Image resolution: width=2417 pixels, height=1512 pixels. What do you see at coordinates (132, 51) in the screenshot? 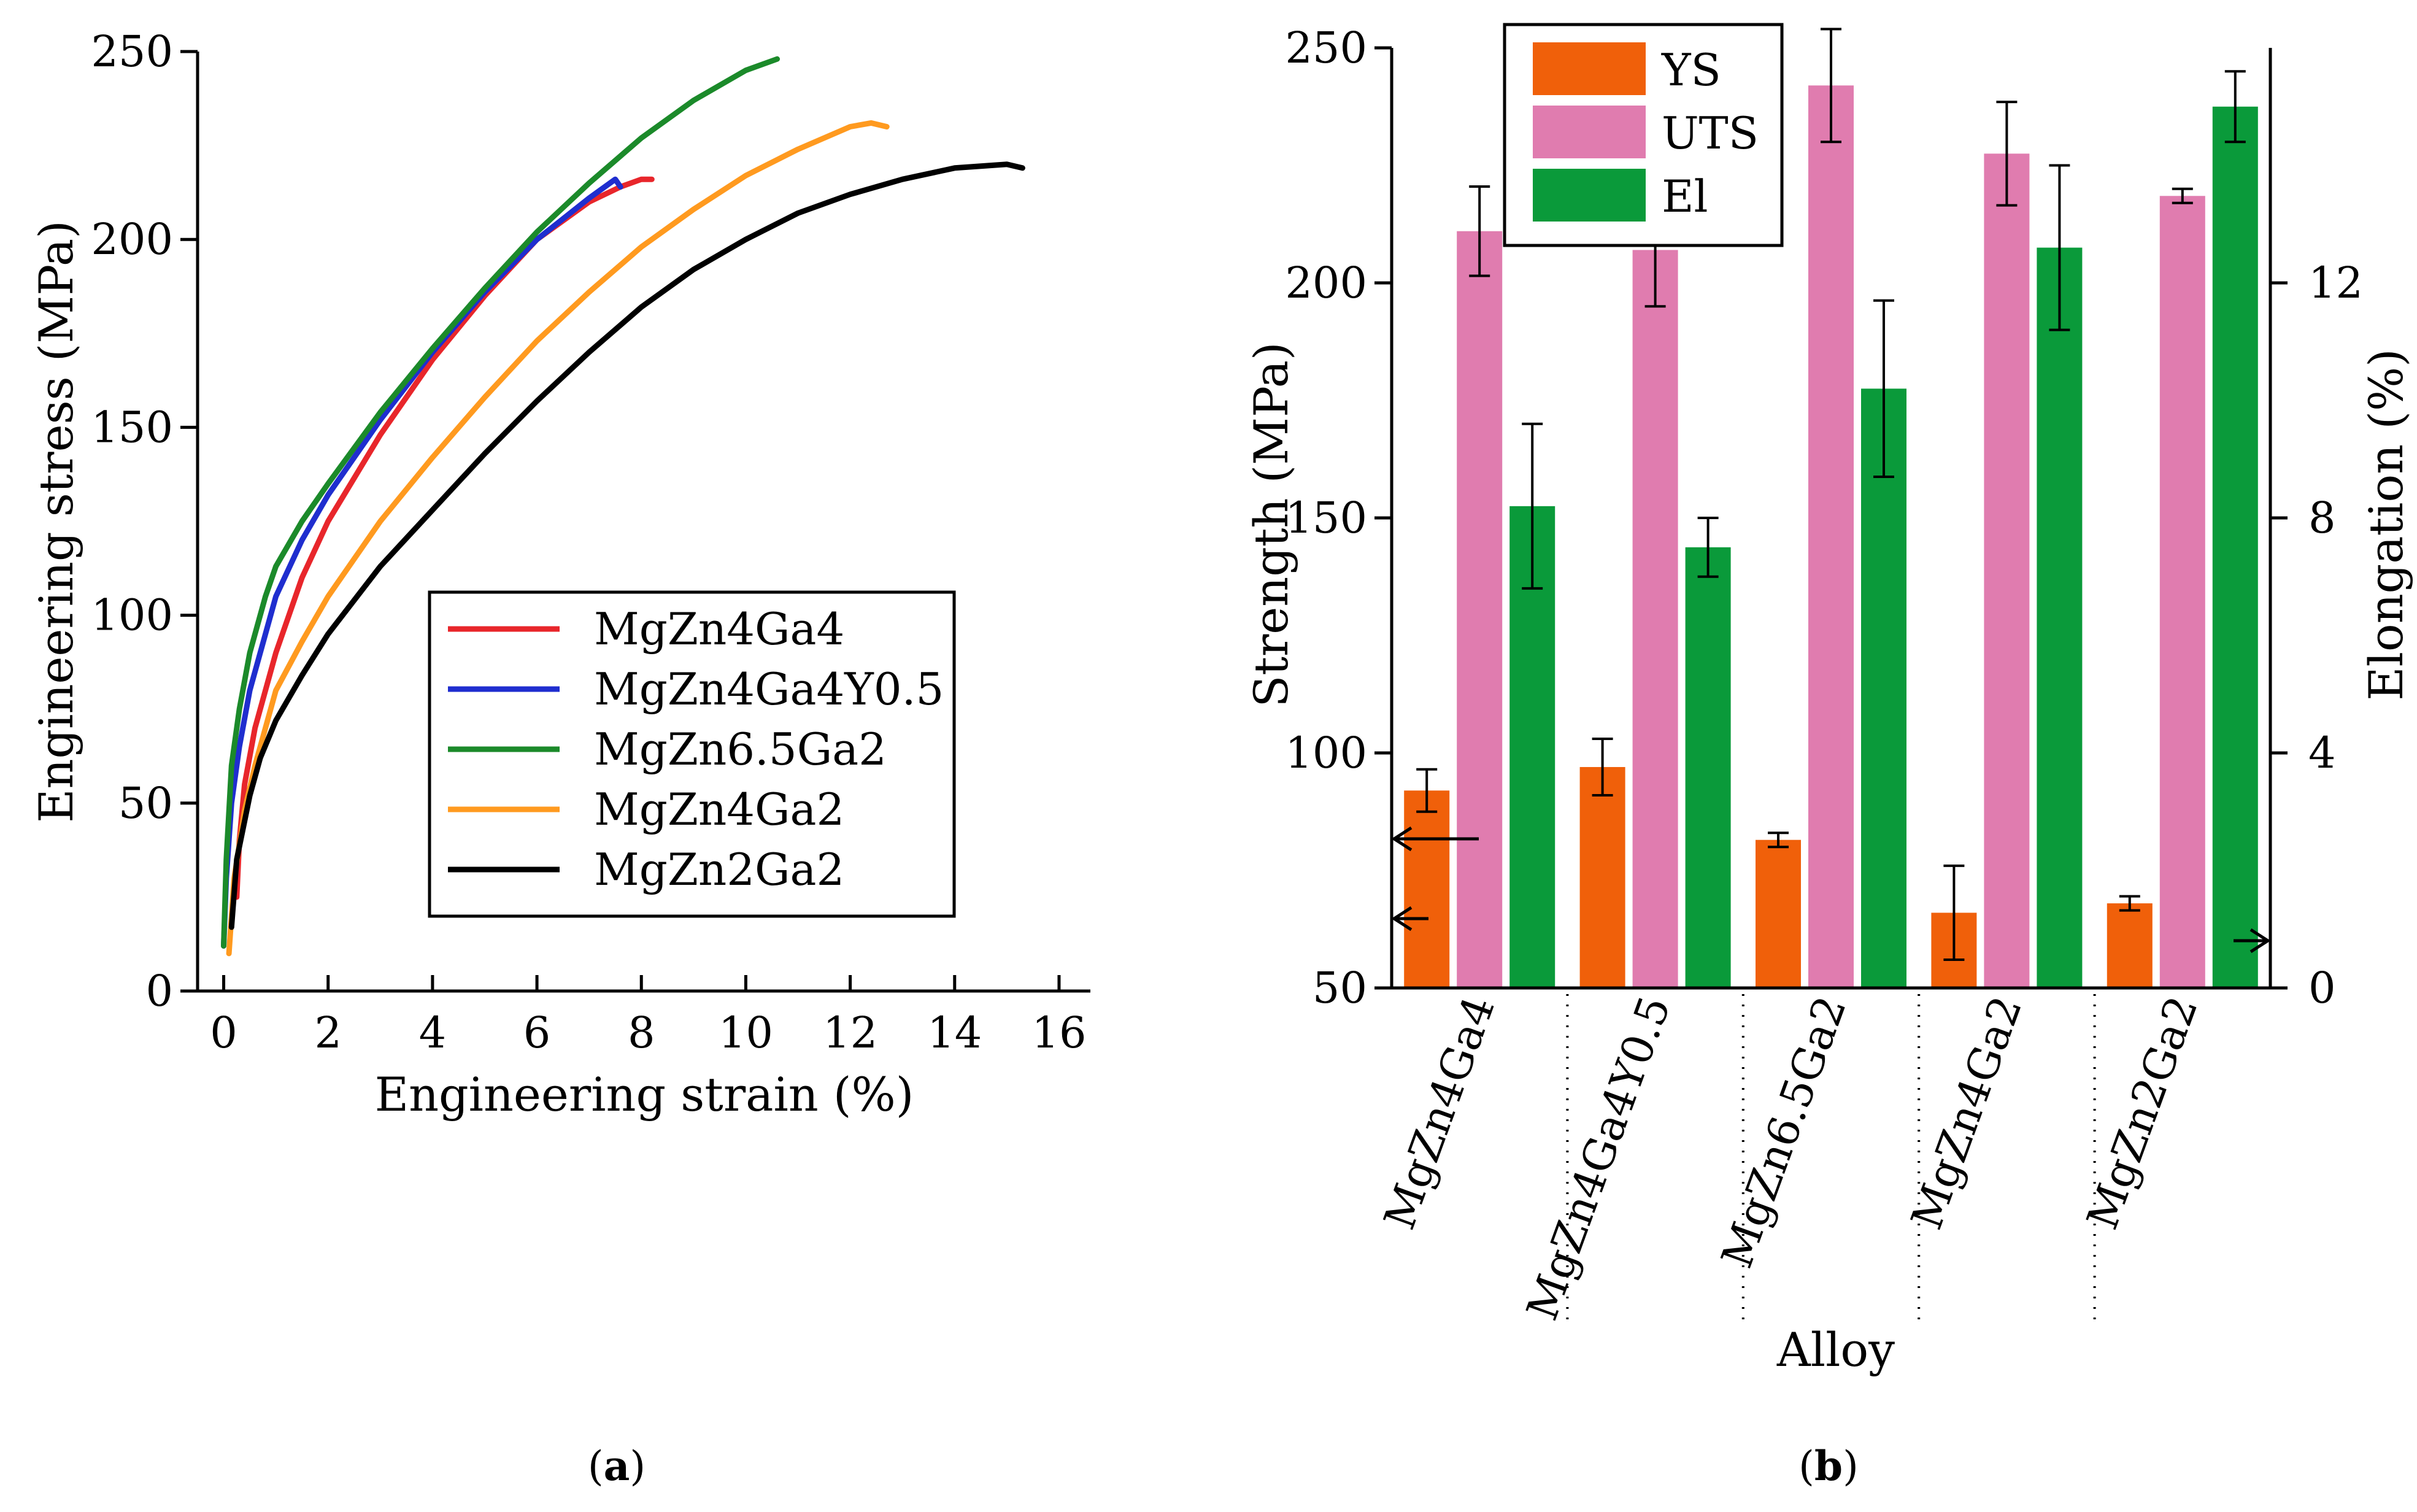
I see `y-tick-label: 250` at bounding box center [132, 51].